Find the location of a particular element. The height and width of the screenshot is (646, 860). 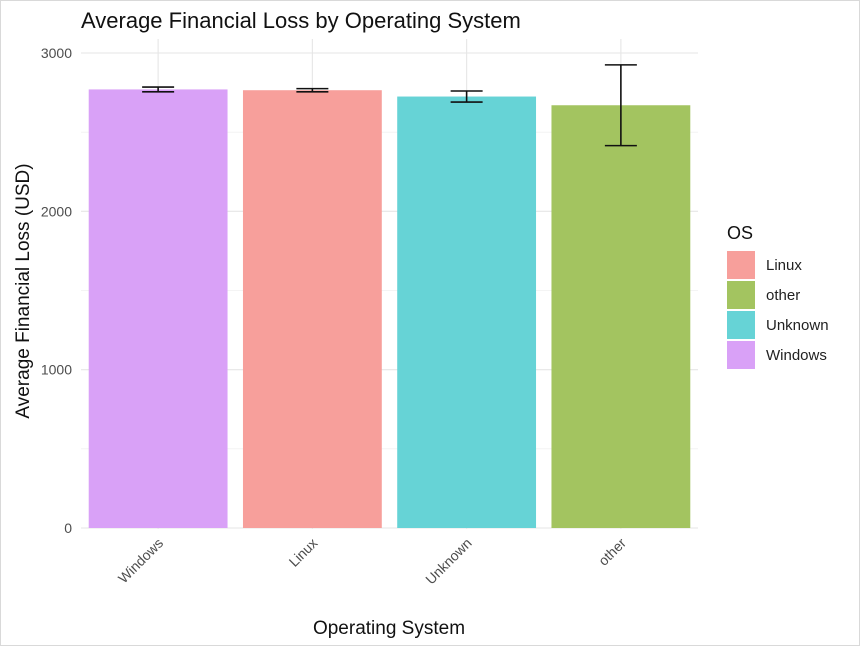

y-tick-label: 3000 is located at coordinates (56, 53).